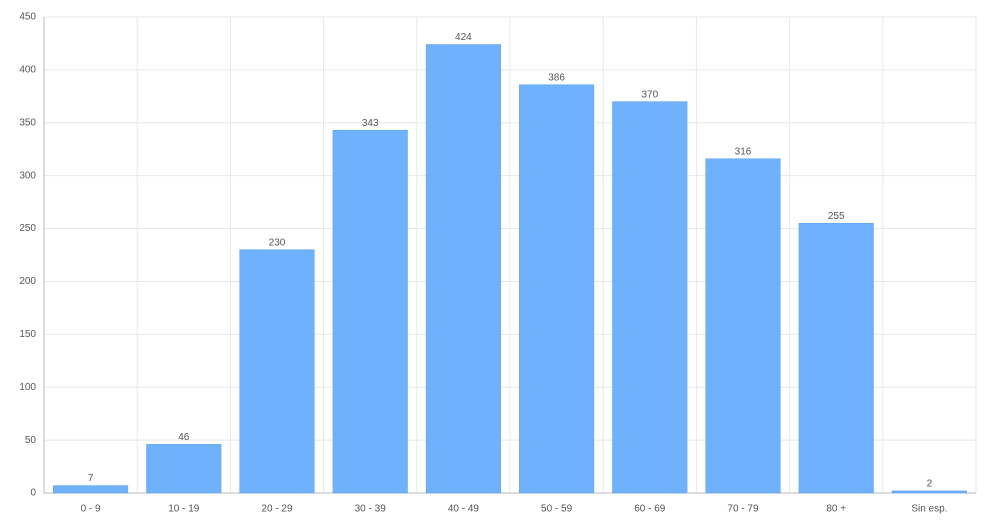 This screenshot has height=520, width=1000. Describe the element at coordinates (930, 484) in the screenshot. I see `data-label: 2` at that location.